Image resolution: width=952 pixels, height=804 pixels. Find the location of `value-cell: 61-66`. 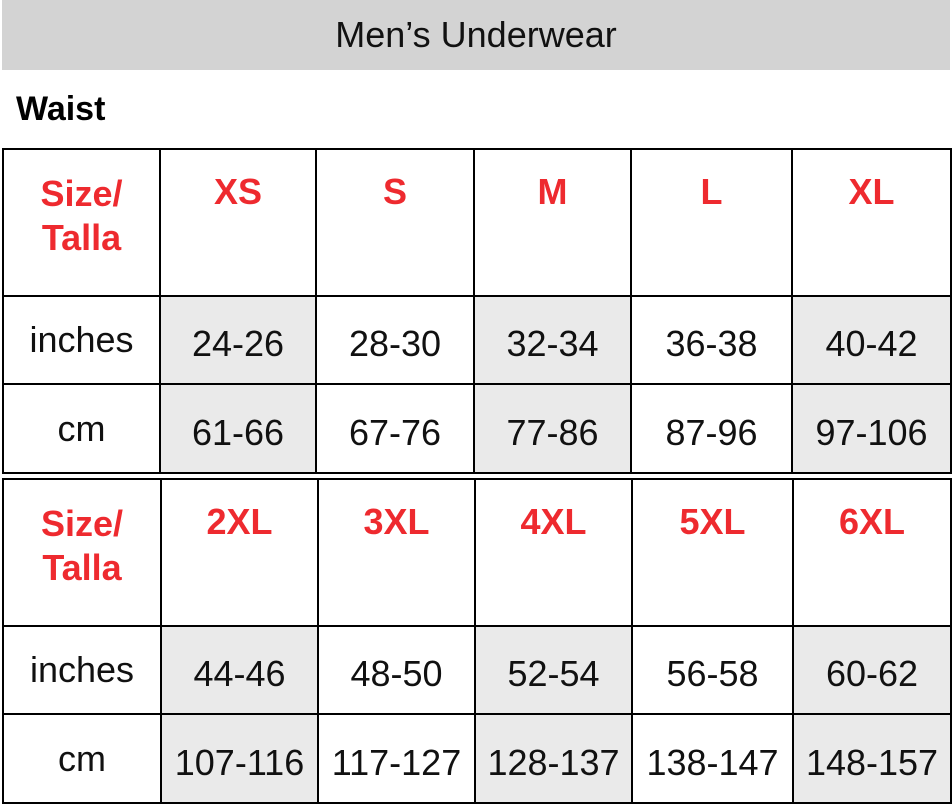

value-cell: 61-66 is located at coordinates (238, 428).